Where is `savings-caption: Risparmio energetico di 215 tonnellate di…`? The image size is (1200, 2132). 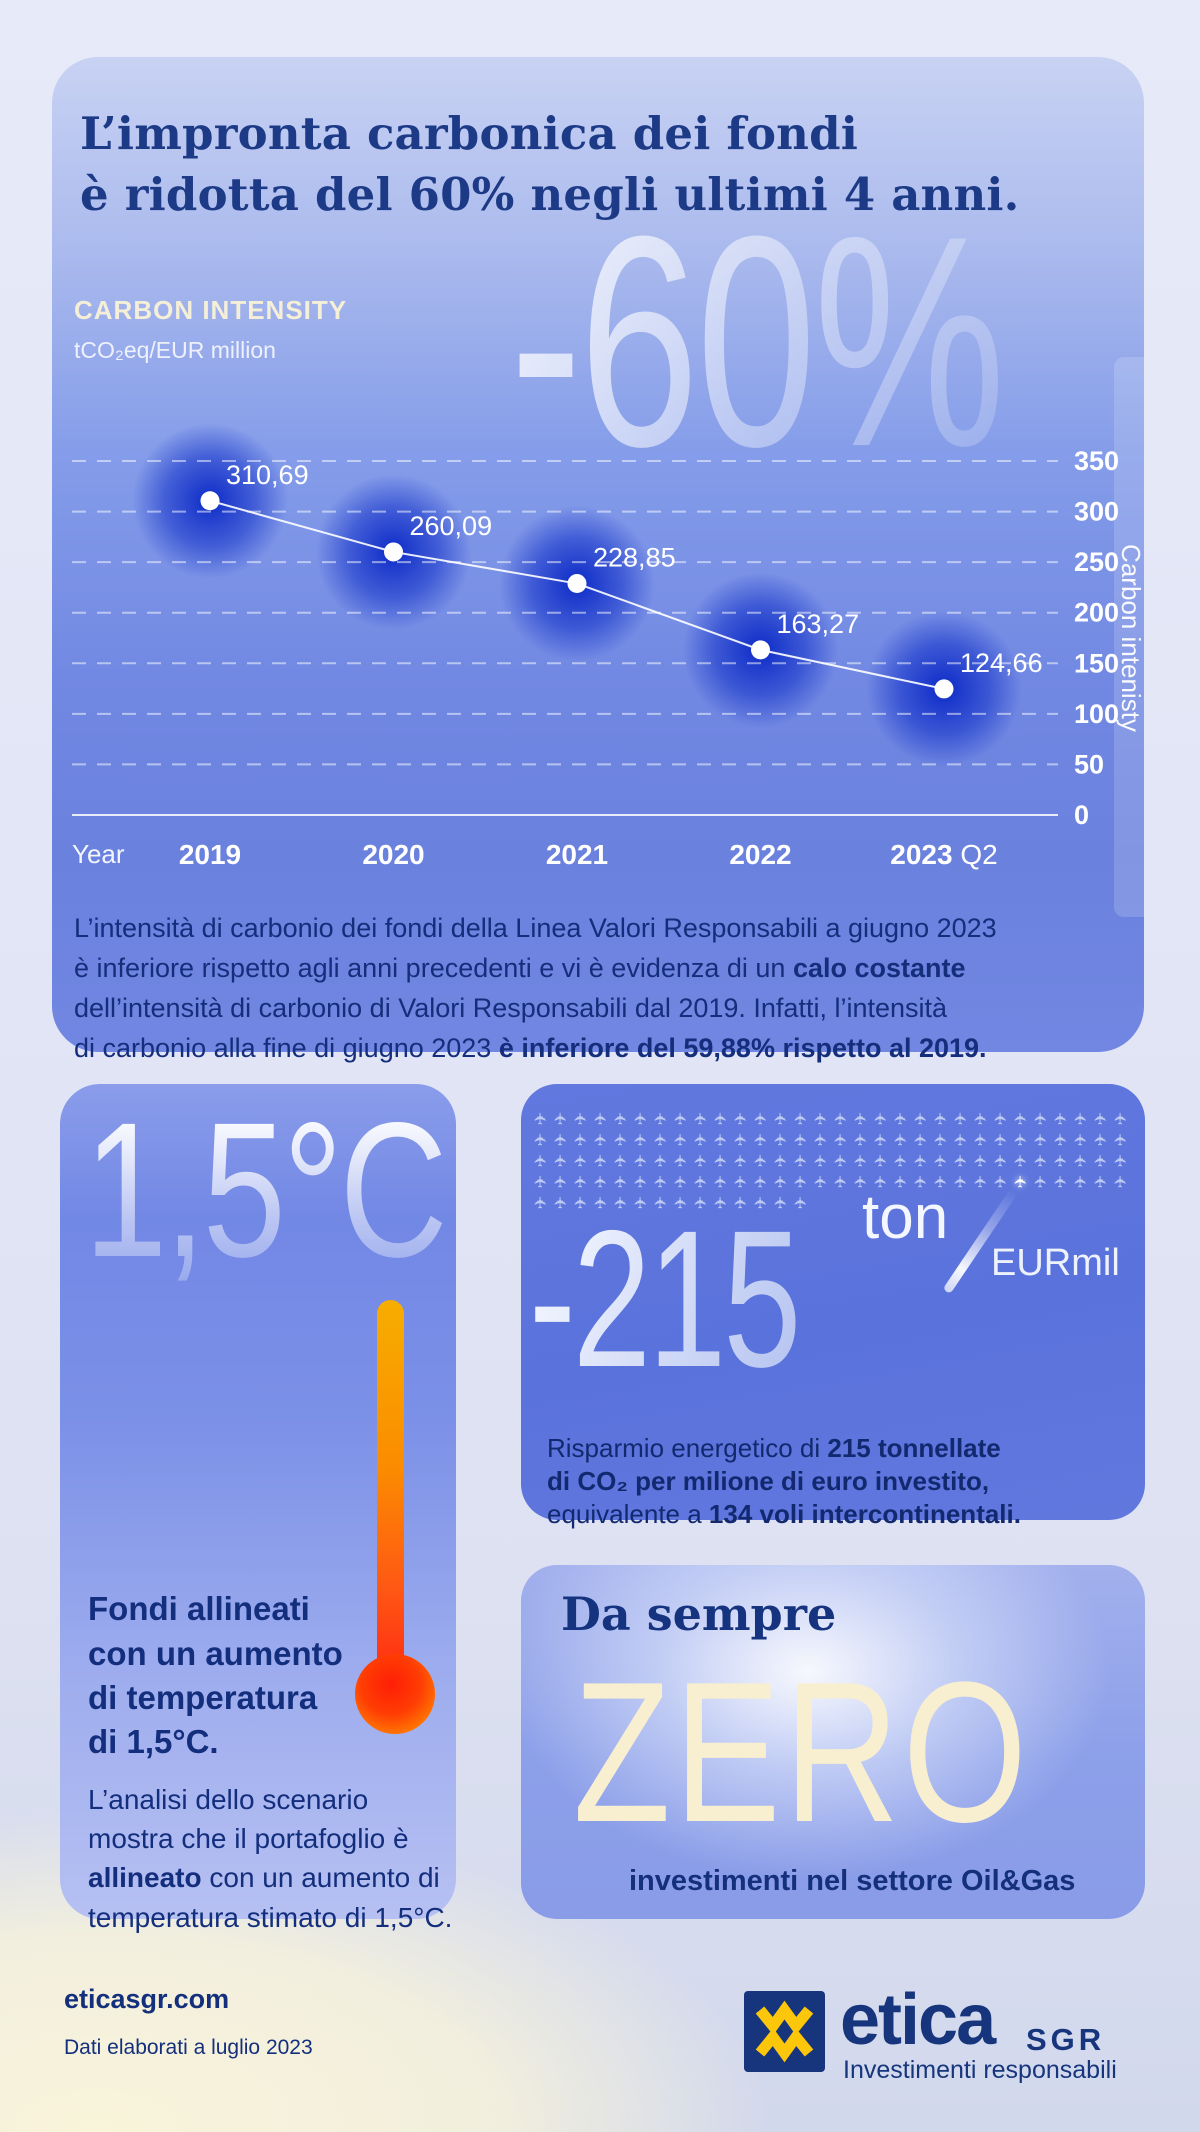 savings-caption: Risparmio energetico di 215 tonnellate di… is located at coordinates (784, 1481).